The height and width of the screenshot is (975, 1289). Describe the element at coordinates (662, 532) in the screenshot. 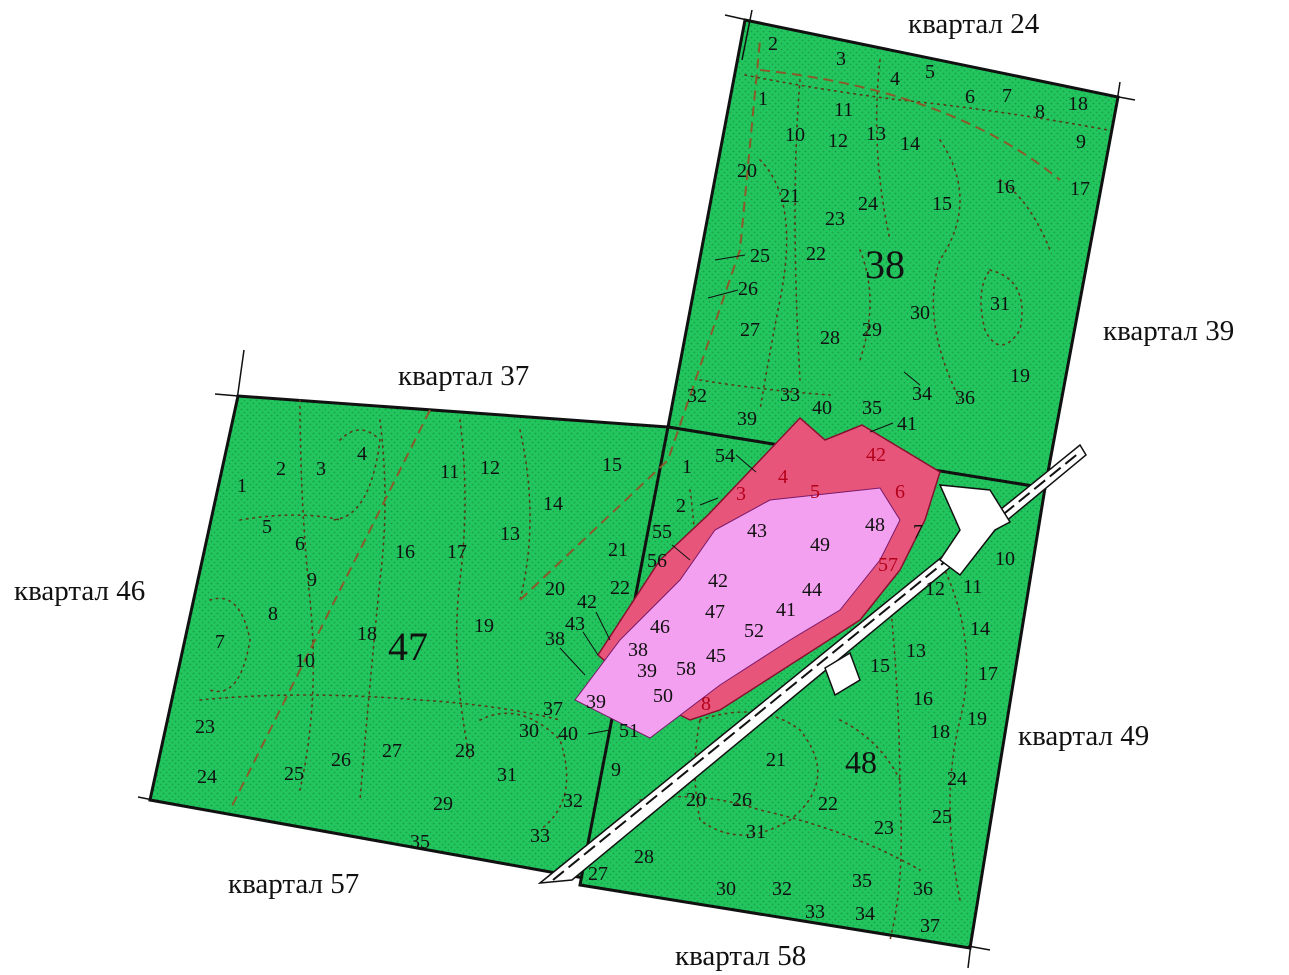

I see `plot-label: 55` at that location.